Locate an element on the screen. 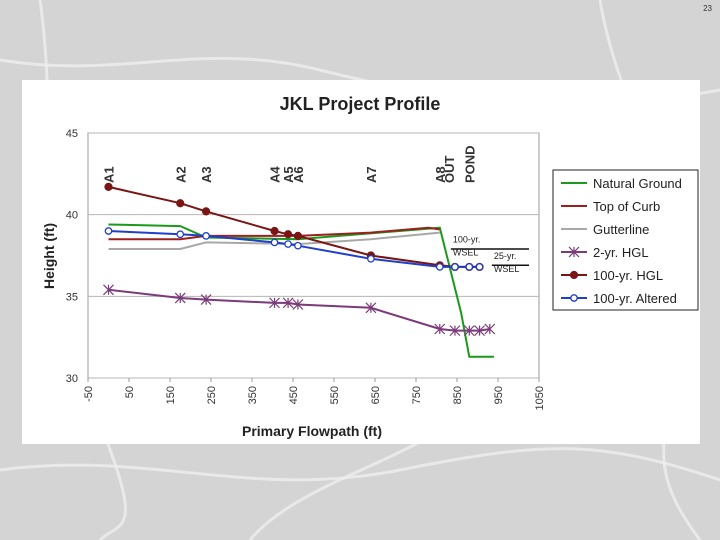 The image size is (720, 540). station-label: A2 is located at coordinates (180, 174).